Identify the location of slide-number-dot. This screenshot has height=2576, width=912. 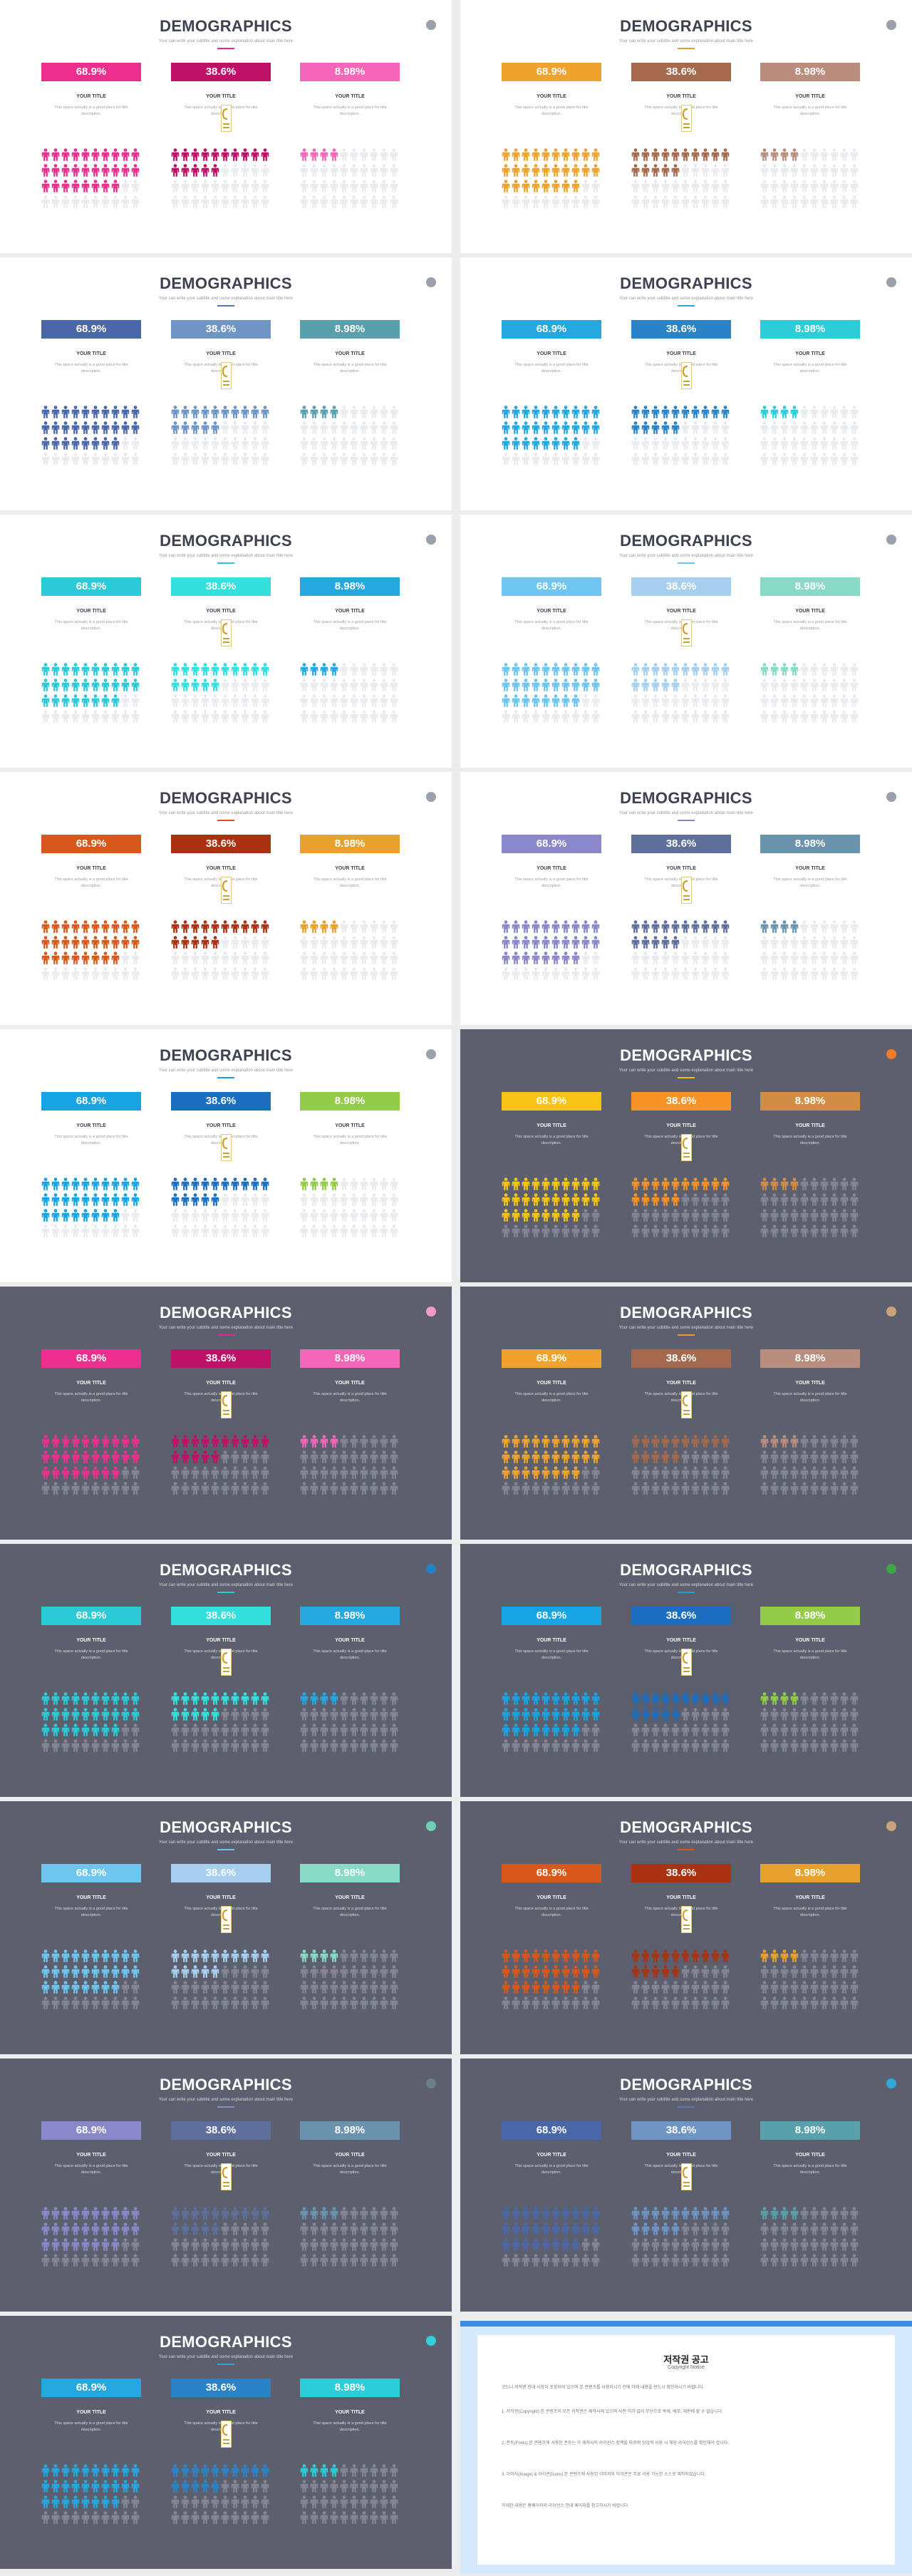
(891, 540).